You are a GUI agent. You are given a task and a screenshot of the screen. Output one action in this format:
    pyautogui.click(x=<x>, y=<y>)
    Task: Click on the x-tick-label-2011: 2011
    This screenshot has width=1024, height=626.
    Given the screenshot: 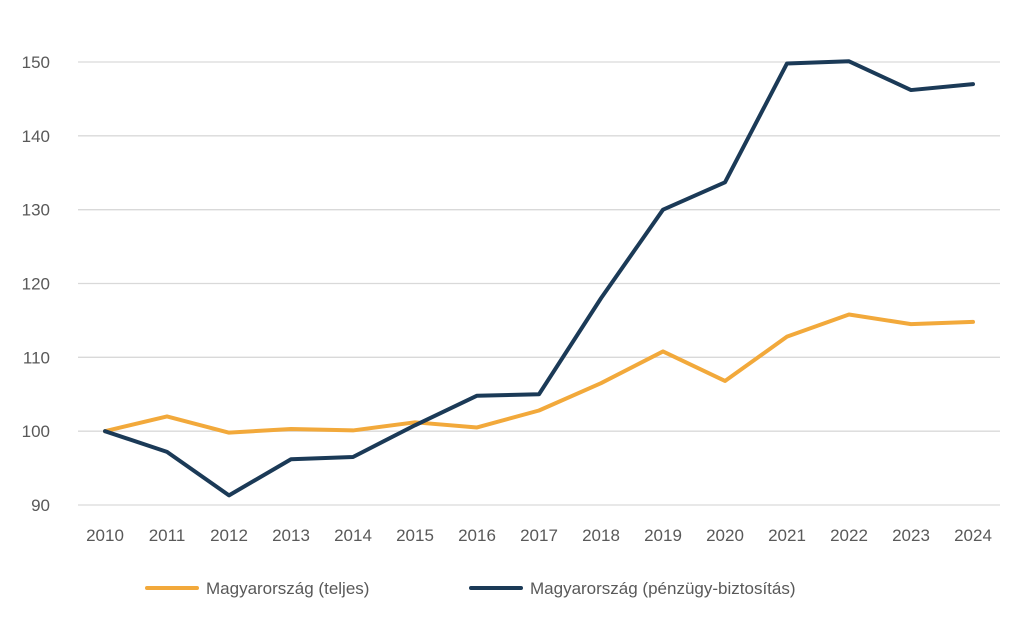 What is the action you would take?
    pyautogui.click(x=167, y=535)
    